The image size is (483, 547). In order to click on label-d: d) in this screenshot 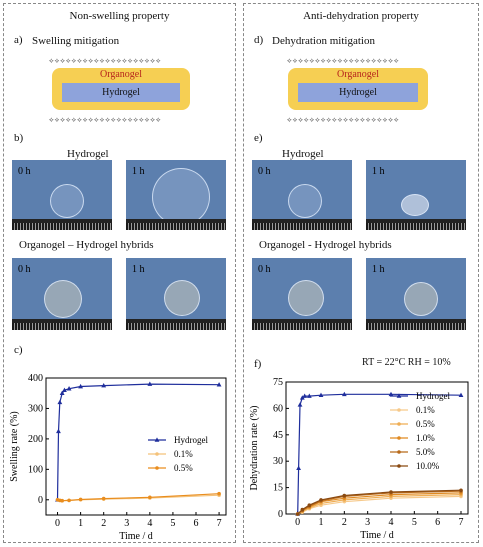, I will do `click(259, 40)`.